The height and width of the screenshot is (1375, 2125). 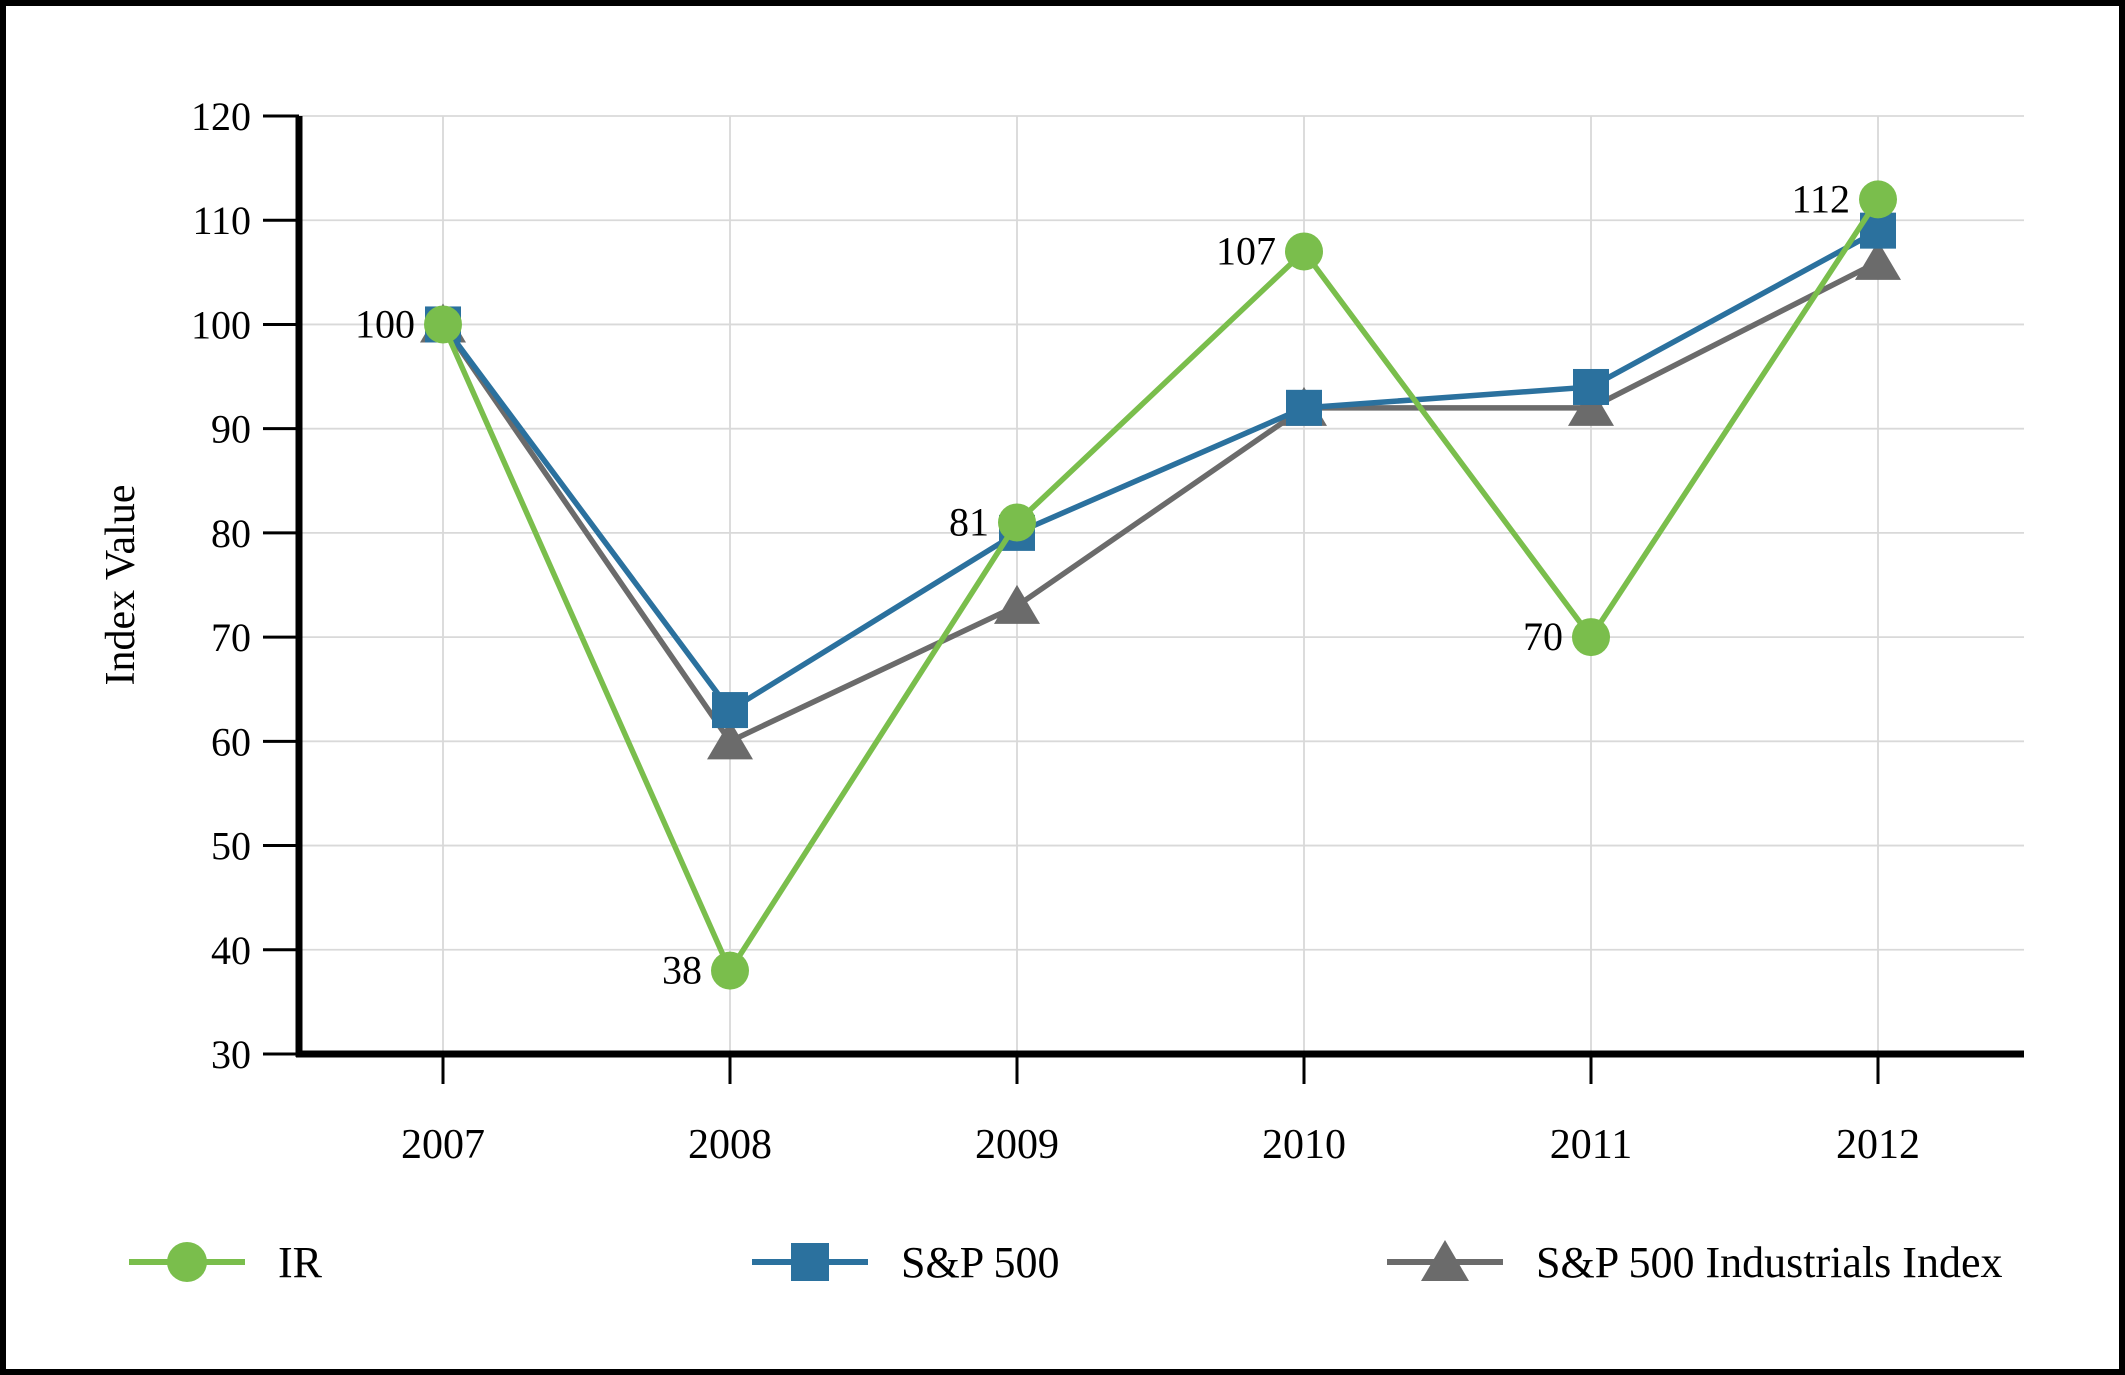 I want to click on point-label: 100, so click(x=385, y=323).